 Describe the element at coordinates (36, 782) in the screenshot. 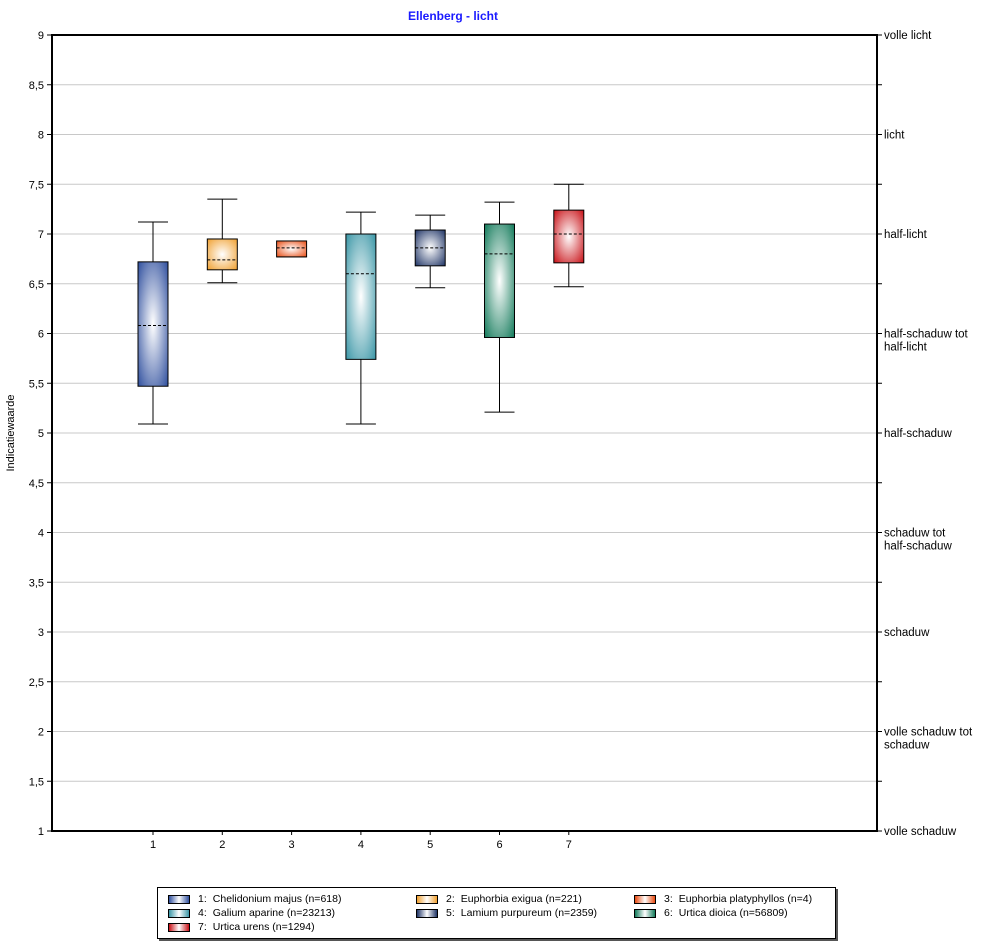

I see `y-tick-label: 1,5` at that location.